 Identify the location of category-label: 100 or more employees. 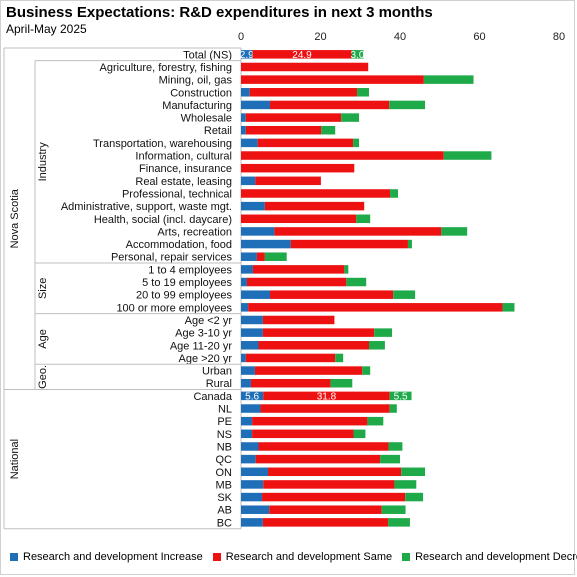
(174, 308).